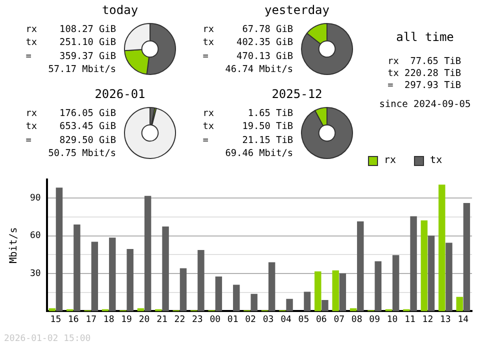 The width and height of the screenshot is (500, 348). Describe the element at coordinates (425, 104) in the screenshot. I see `text: since 2024-09-05` at that location.